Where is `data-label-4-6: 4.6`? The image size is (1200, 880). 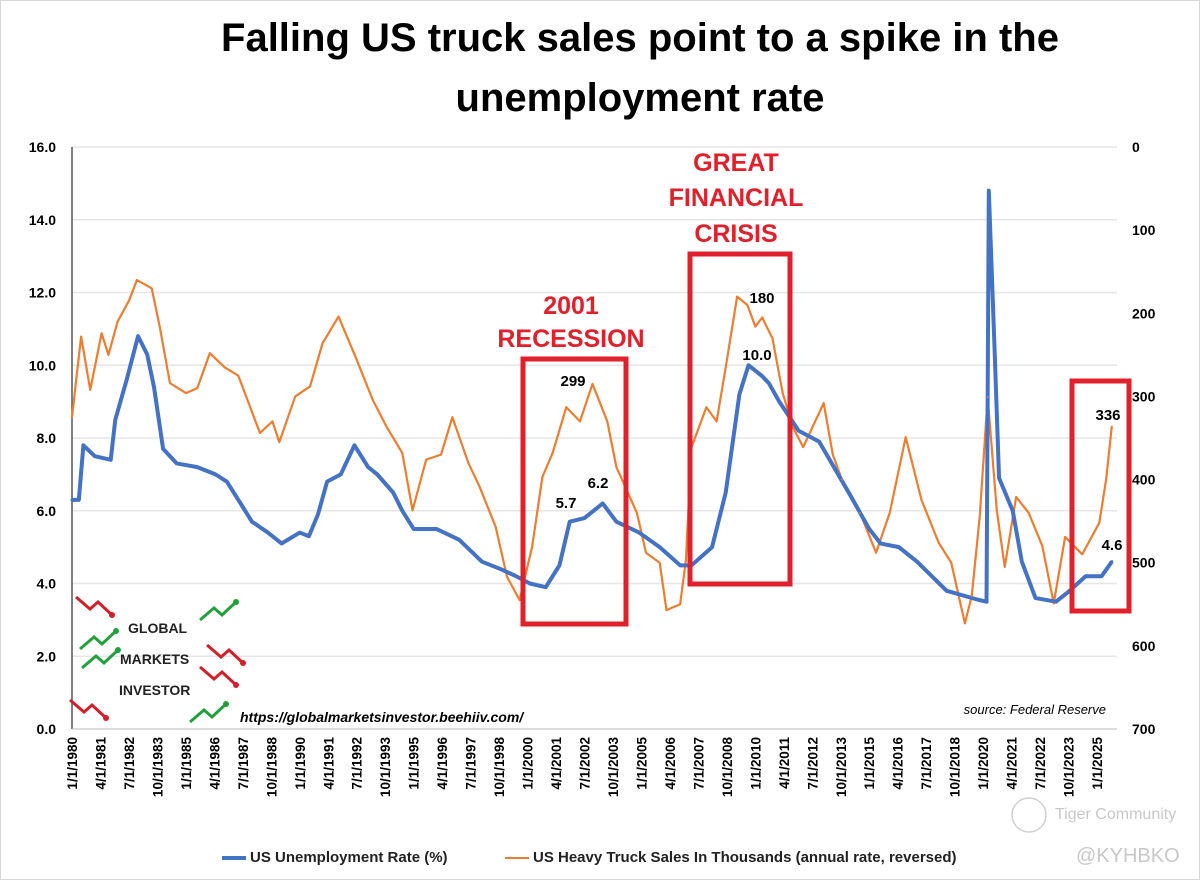 data-label-4-6: 4.6 is located at coordinates (1112, 545).